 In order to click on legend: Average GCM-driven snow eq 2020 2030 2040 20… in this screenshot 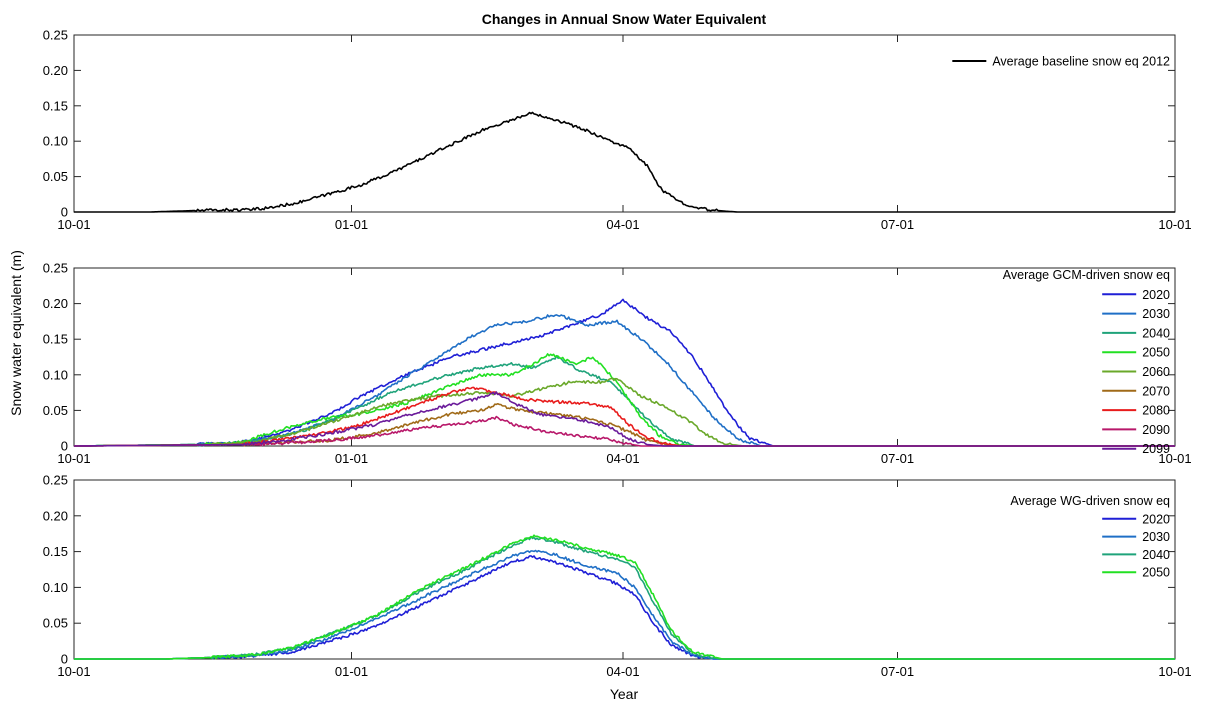, I will do `click(1086, 362)`.